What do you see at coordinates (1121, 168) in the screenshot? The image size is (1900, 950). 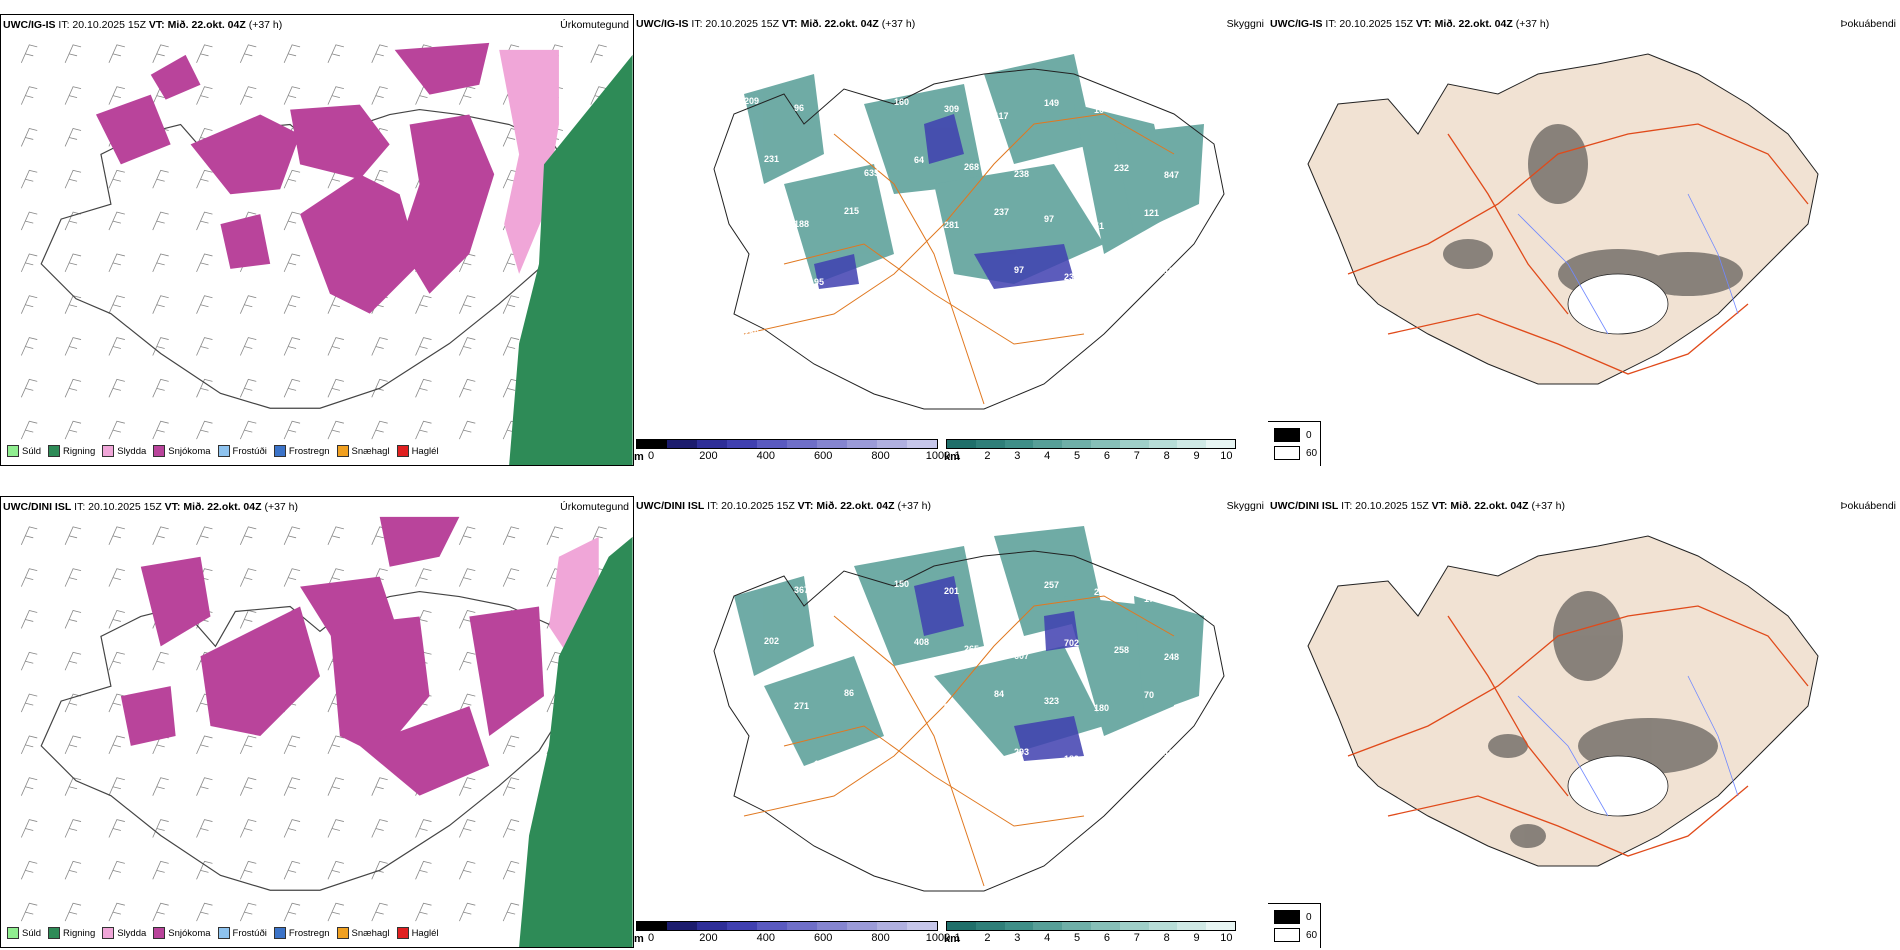 I see `cloud-base-label: 232` at bounding box center [1121, 168].